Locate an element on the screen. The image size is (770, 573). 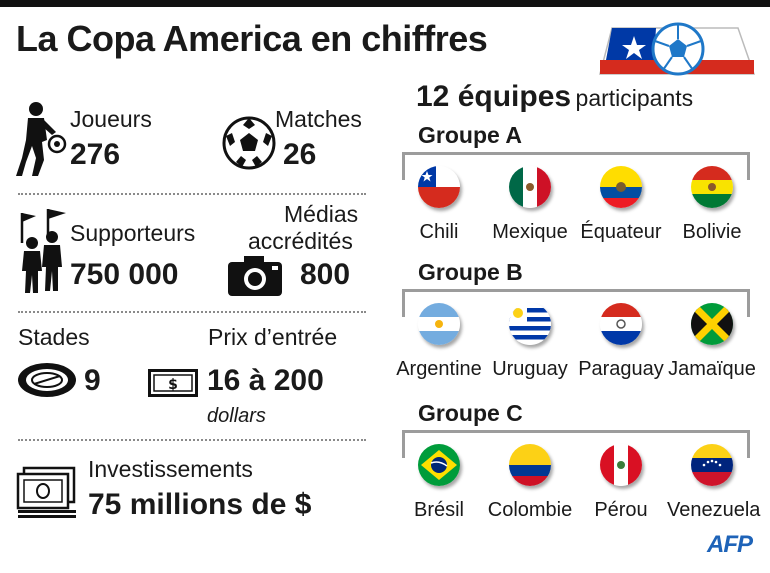
group-c-bracket is located at coordinates (576, 444).